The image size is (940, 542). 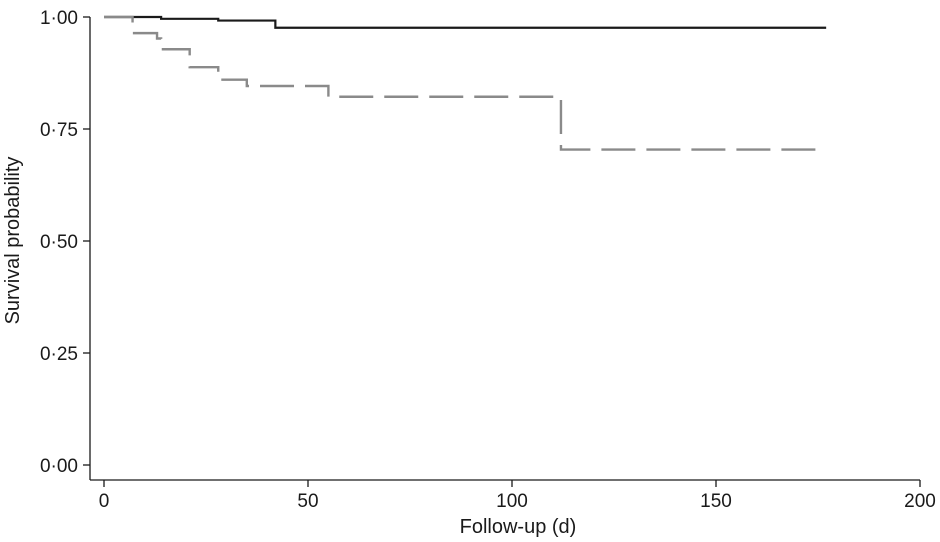 What do you see at coordinates (59, 242) in the screenshot?
I see `y-tick-label: 0·50` at bounding box center [59, 242].